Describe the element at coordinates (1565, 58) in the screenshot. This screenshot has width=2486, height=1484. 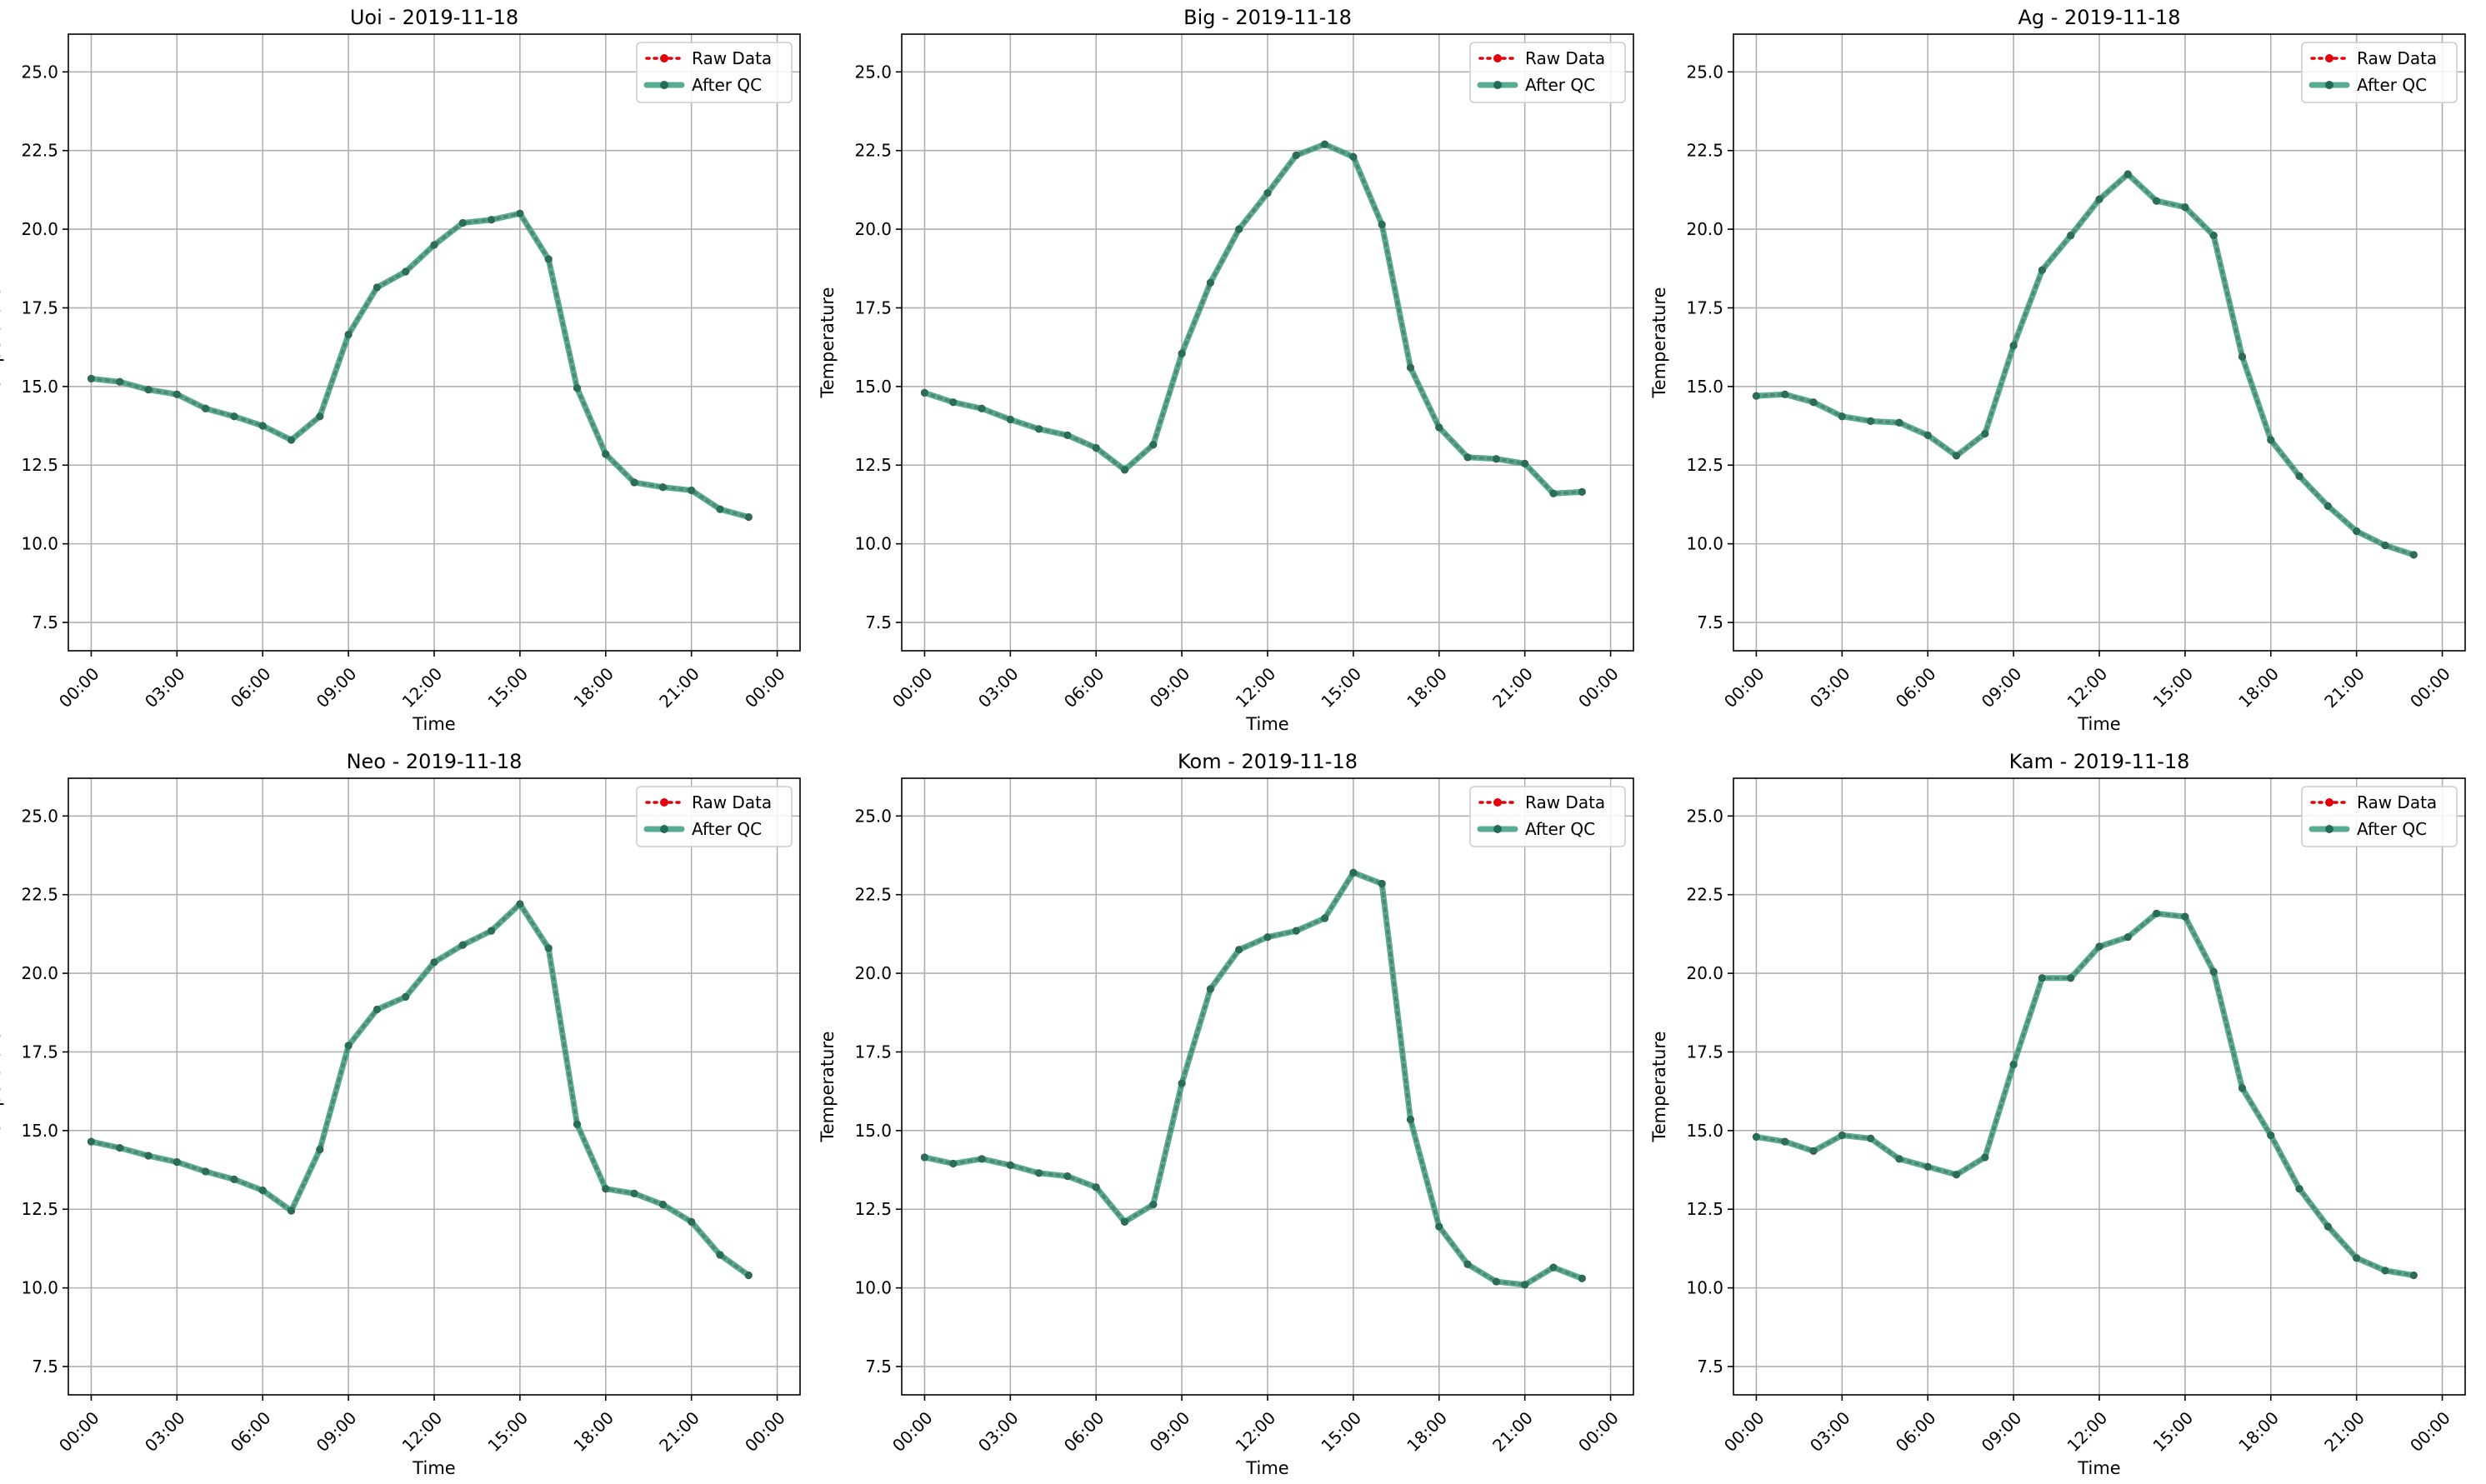
I see `legend-label-raw: Raw Data` at that location.